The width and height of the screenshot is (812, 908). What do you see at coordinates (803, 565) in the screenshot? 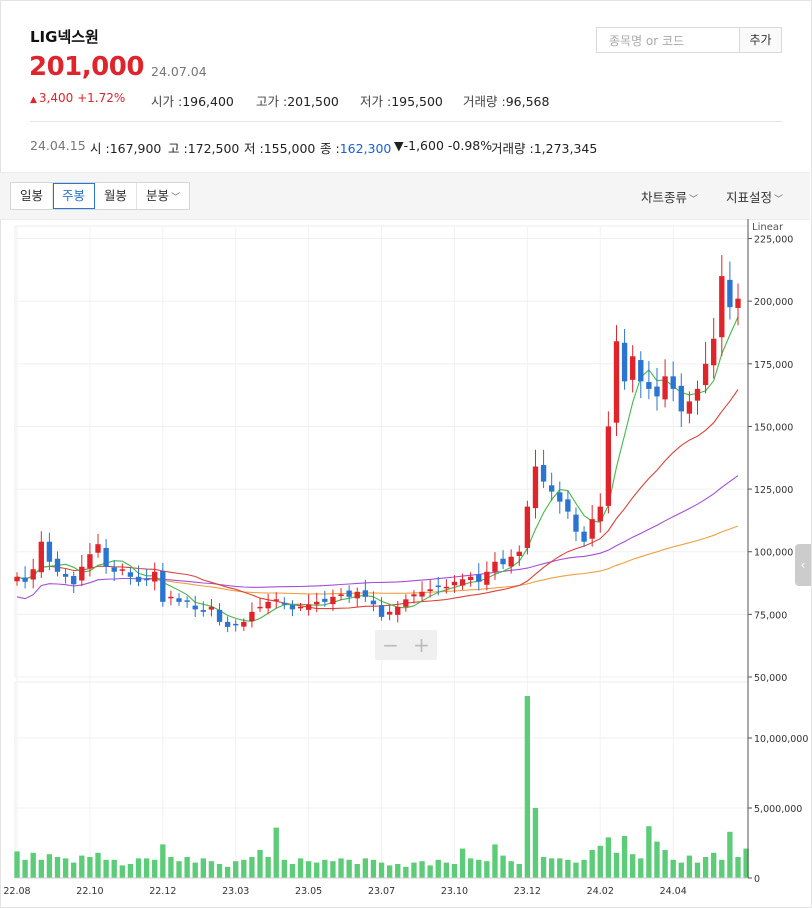
I see `side-panel-toggle: ‹` at bounding box center [803, 565].